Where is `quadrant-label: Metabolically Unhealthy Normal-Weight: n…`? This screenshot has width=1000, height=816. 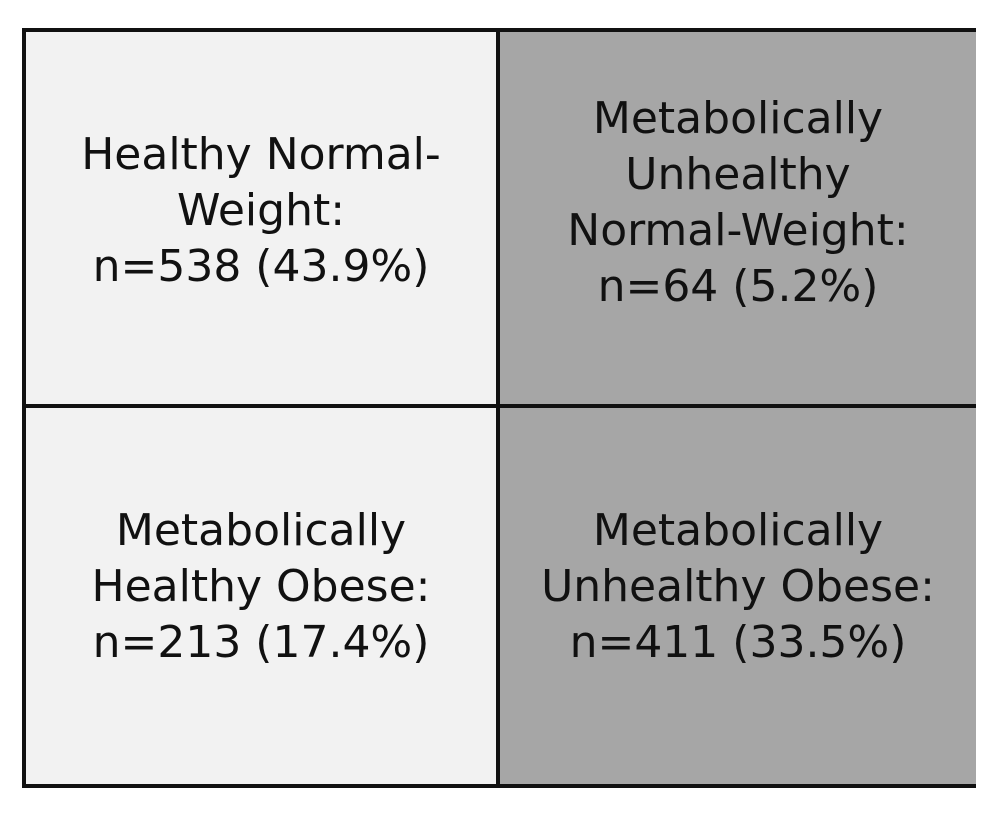 quadrant-label: Metabolically Unhealthy Normal-Weight: n… is located at coordinates (738, 202).